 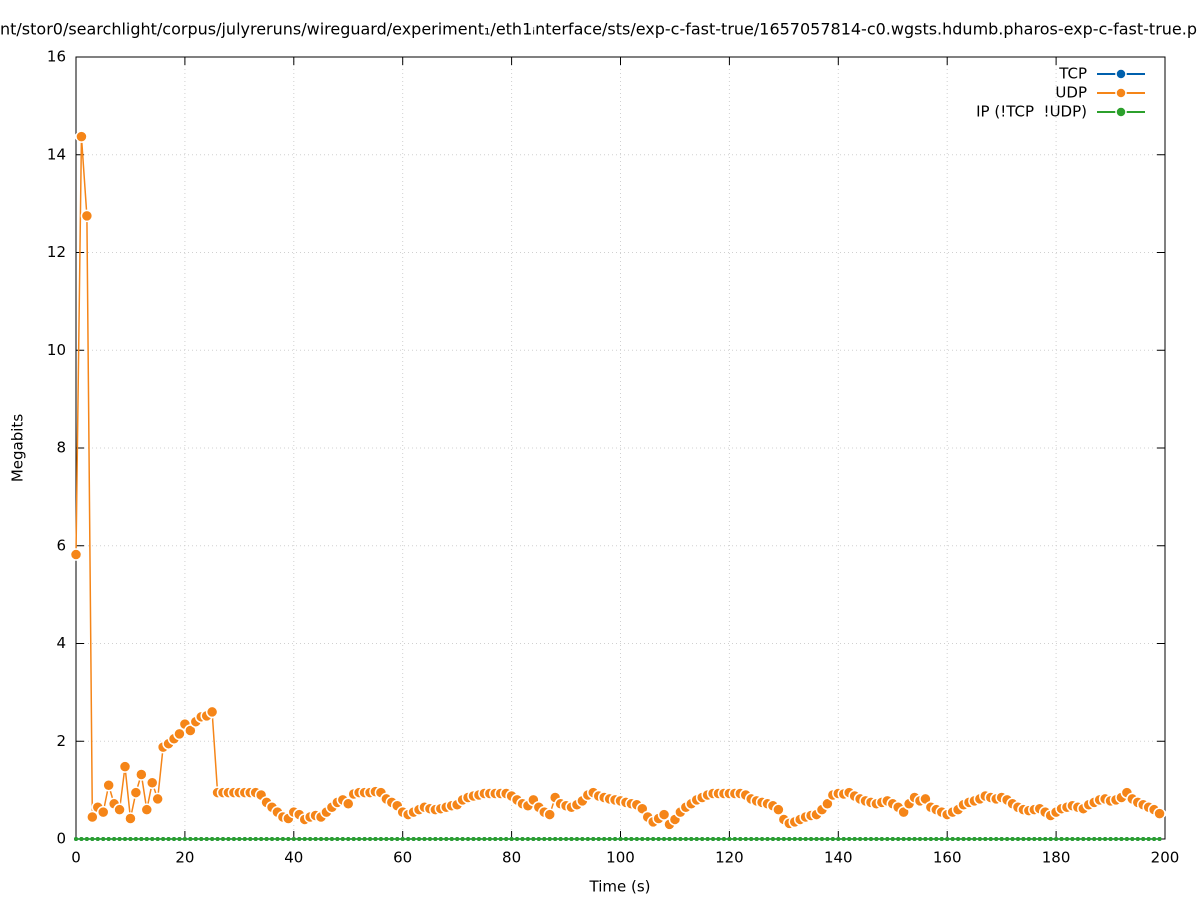 I want to click on x-tick-label: 160, so click(x=947, y=858).